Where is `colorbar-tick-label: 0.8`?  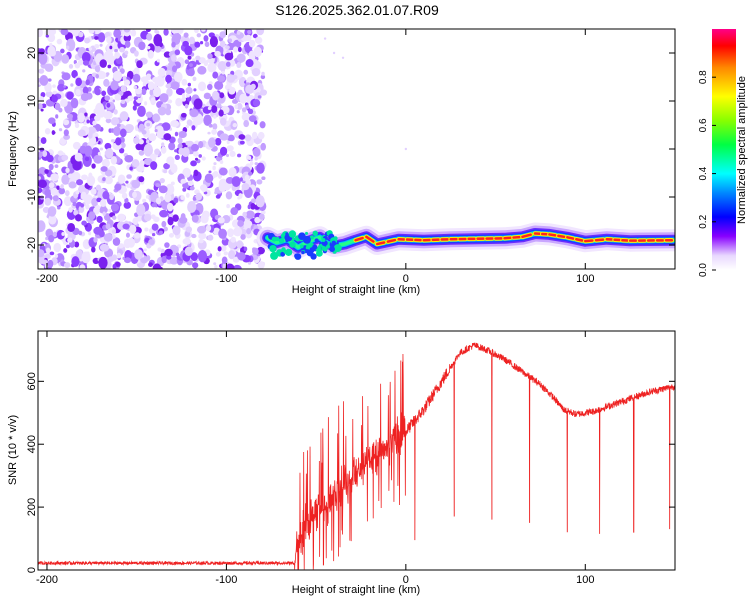 colorbar-tick-label: 0.8 is located at coordinates (703, 77).